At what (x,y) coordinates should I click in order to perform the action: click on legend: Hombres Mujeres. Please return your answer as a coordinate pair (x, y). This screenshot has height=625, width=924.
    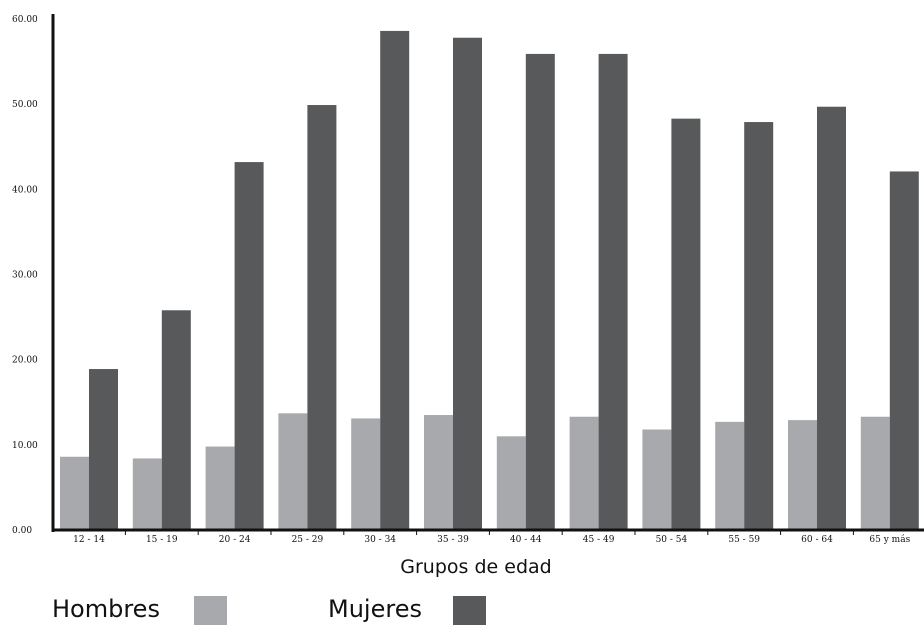
    Looking at the image, I should click on (462, 610).